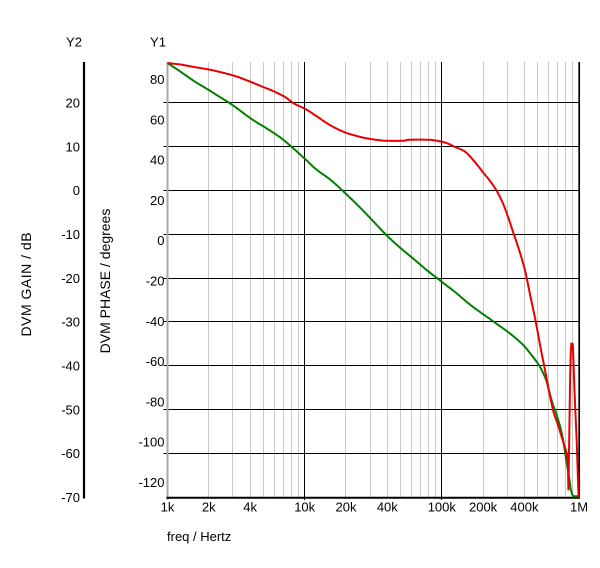 The width and height of the screenshot is (600, 568). Describe the element at coordinates (70, 234) in the screenshot. I see `svg-text: -10` at that location.